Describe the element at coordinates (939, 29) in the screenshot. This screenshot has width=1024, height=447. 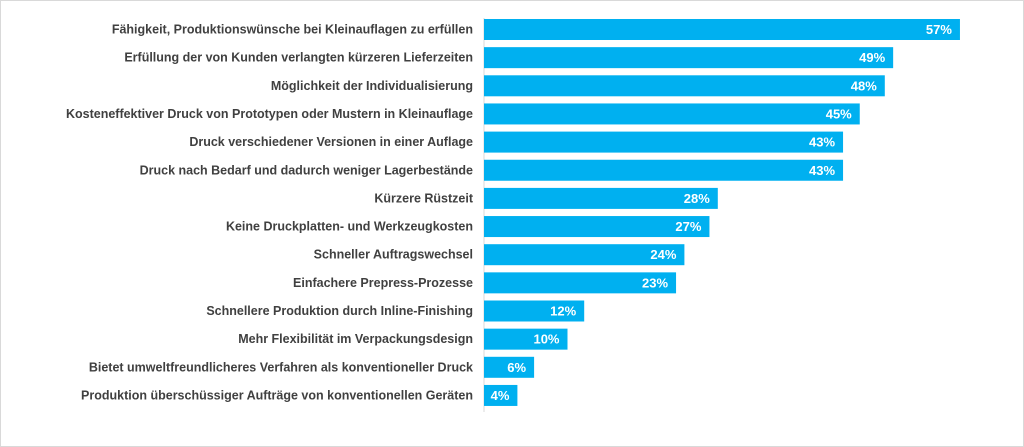
I see `value-label: 57%` at that location.